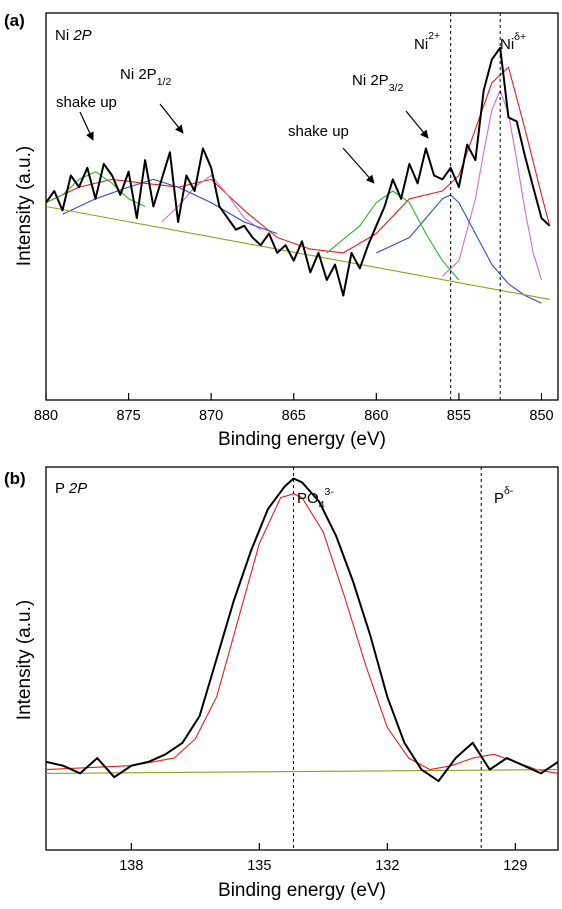  I want to click on po4-label: PO43-, so click(315, 498).